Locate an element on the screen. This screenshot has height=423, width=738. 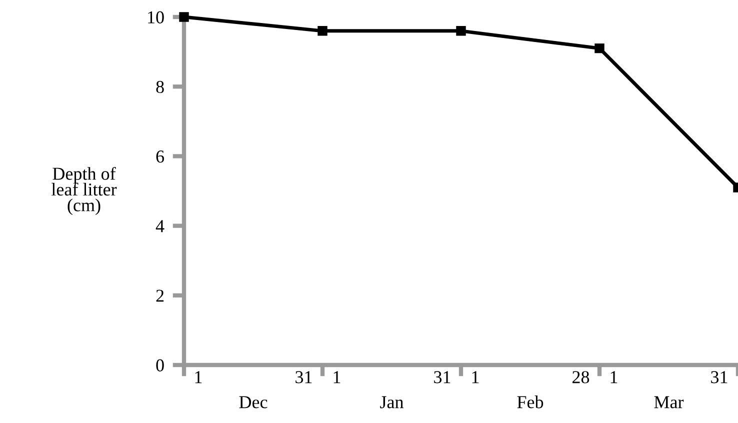
y-tick-label: 4 is located at coordinates (160, 226).